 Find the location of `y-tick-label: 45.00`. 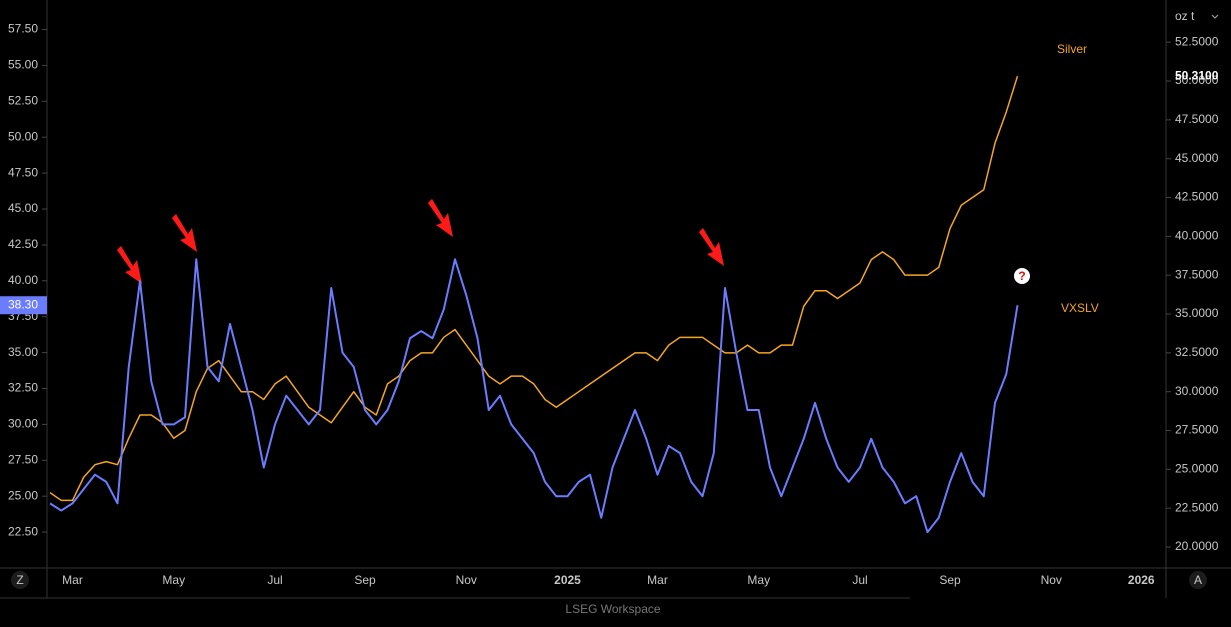

y-tick-label: 45.00 is located at coordinates (23, 208).